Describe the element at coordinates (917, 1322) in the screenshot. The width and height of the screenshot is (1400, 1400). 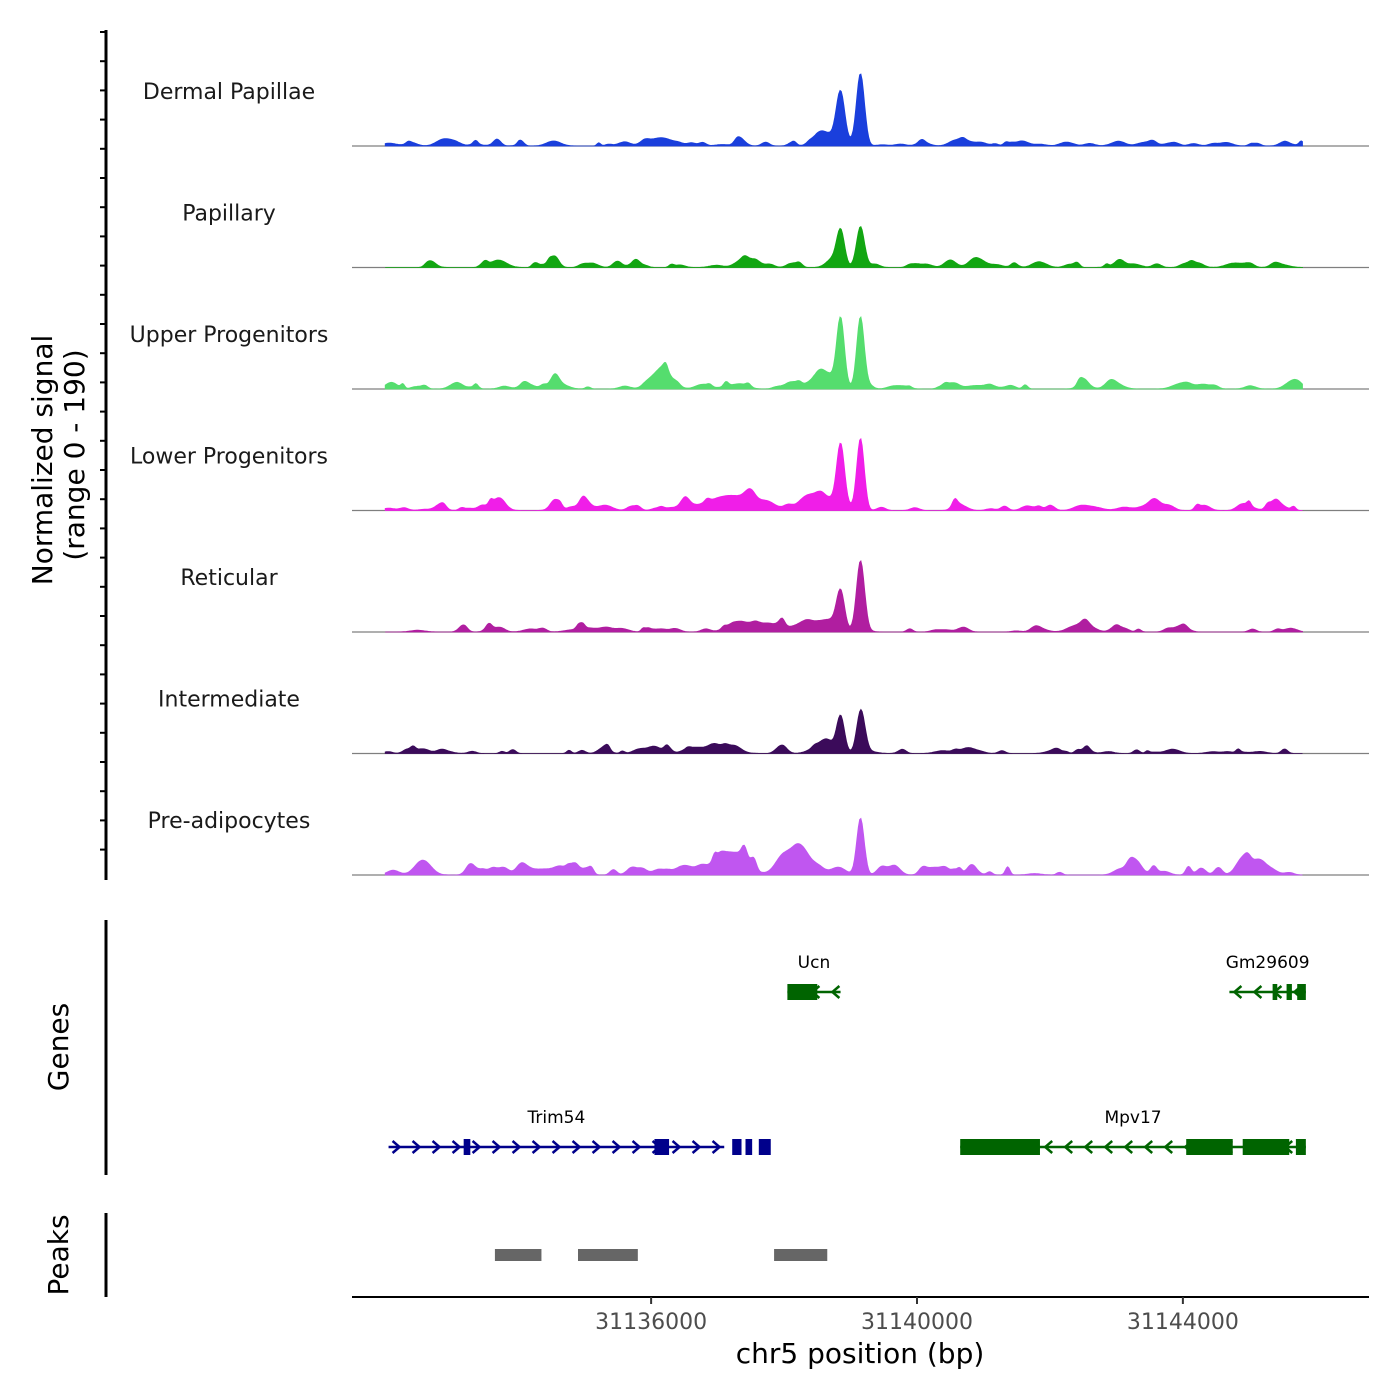
I see `x-tick-label: 31140000` at that location.